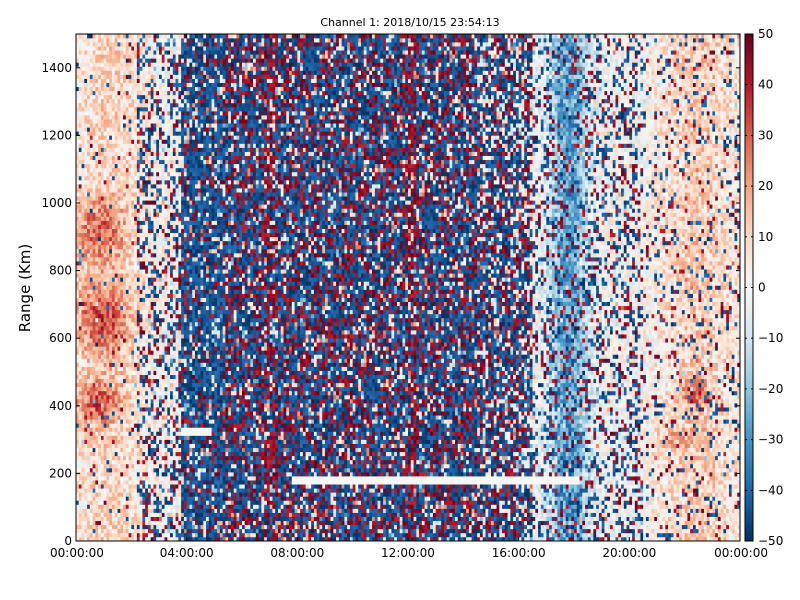 This screenshot has width=800, height=600. Describe the element at coordinates (56, 135) in the screenshot. I see `y-tick-label: 1200` at that location.